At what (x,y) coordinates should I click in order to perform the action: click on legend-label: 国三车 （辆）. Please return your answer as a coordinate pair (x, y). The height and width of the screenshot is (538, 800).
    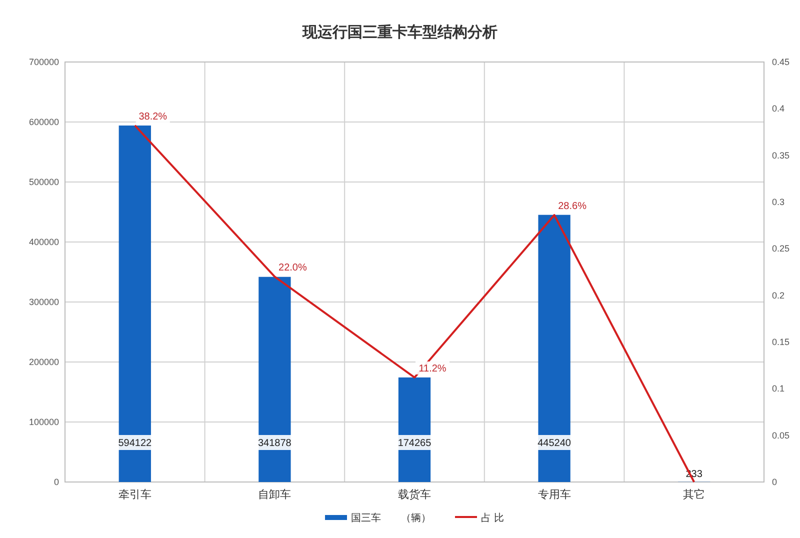
    Looking at the image, I should click on (391, 518).